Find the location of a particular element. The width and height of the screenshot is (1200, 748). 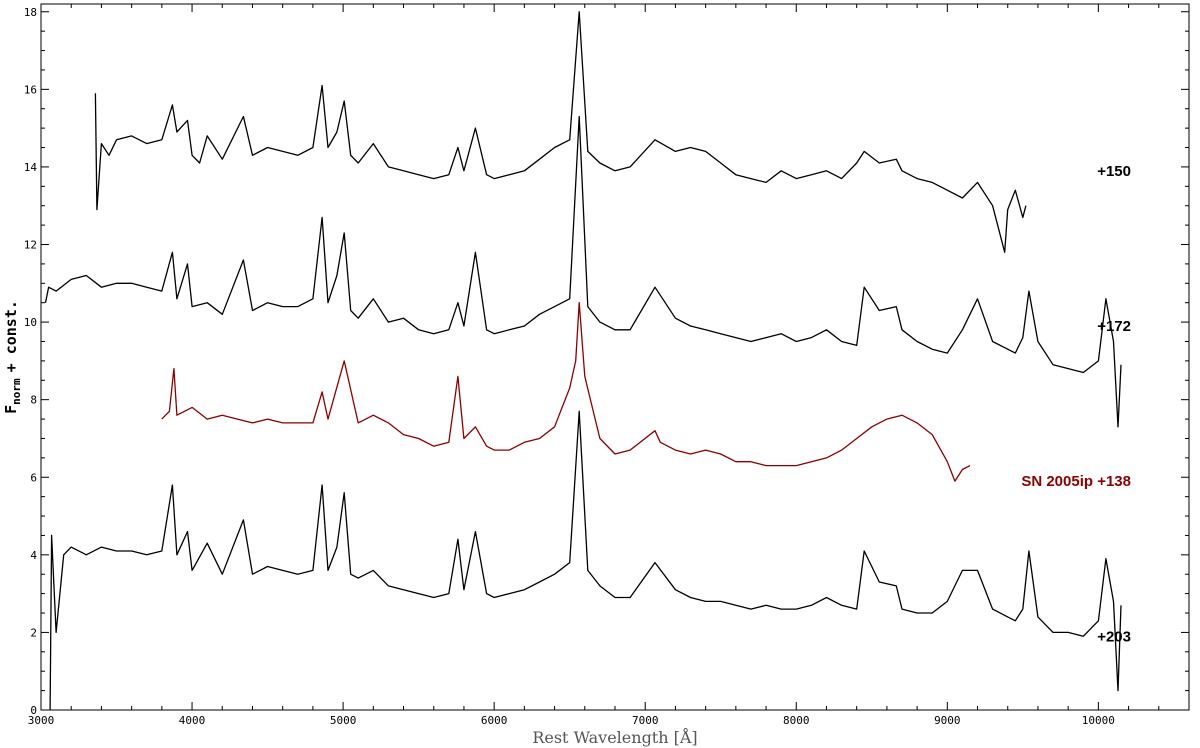

y-tick-label: 2 is located at coordinates (33, 632).